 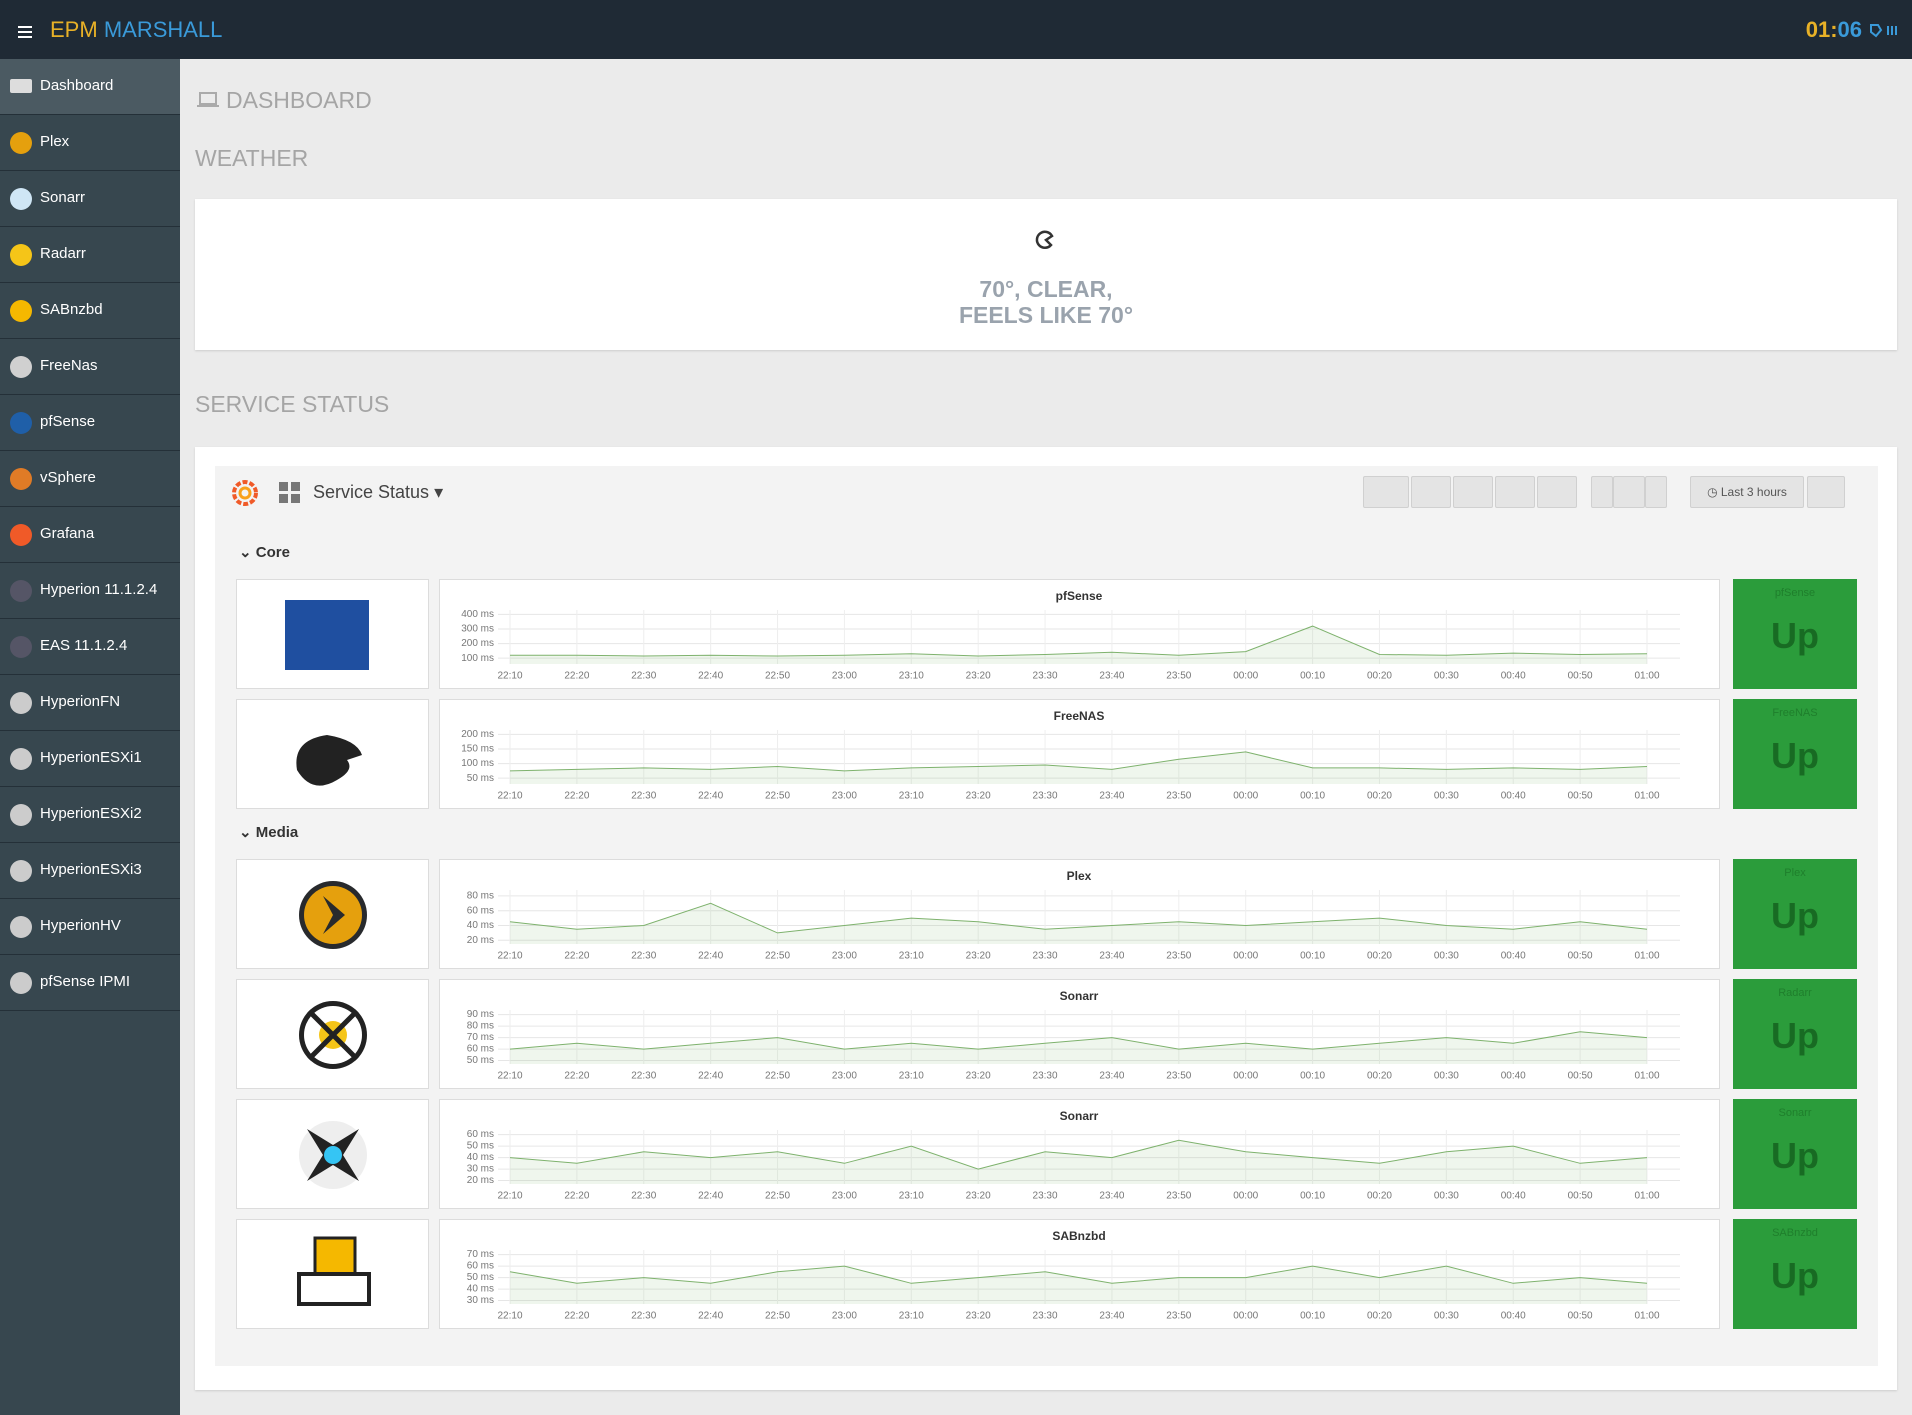 I want to click on status-panel: Radarr Up, so click(x=1795, y=1034).